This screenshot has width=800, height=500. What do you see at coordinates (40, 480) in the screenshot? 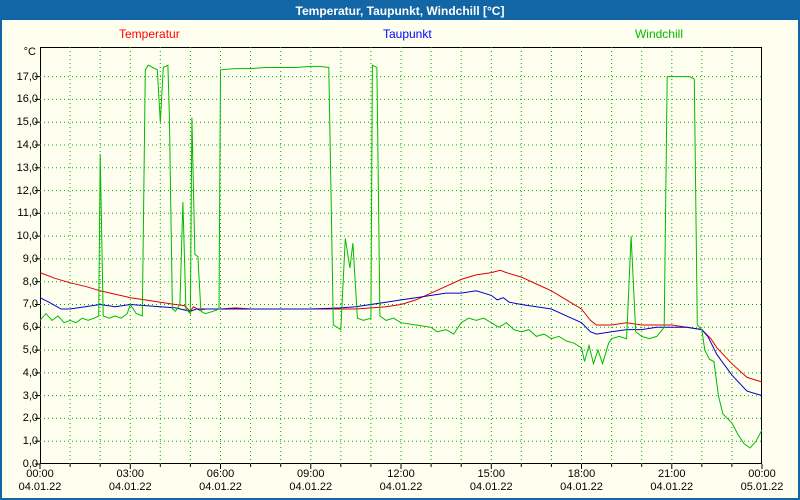
I see `x-tick-label: 00:00 04.01.22` at bounding box center [40, 480].